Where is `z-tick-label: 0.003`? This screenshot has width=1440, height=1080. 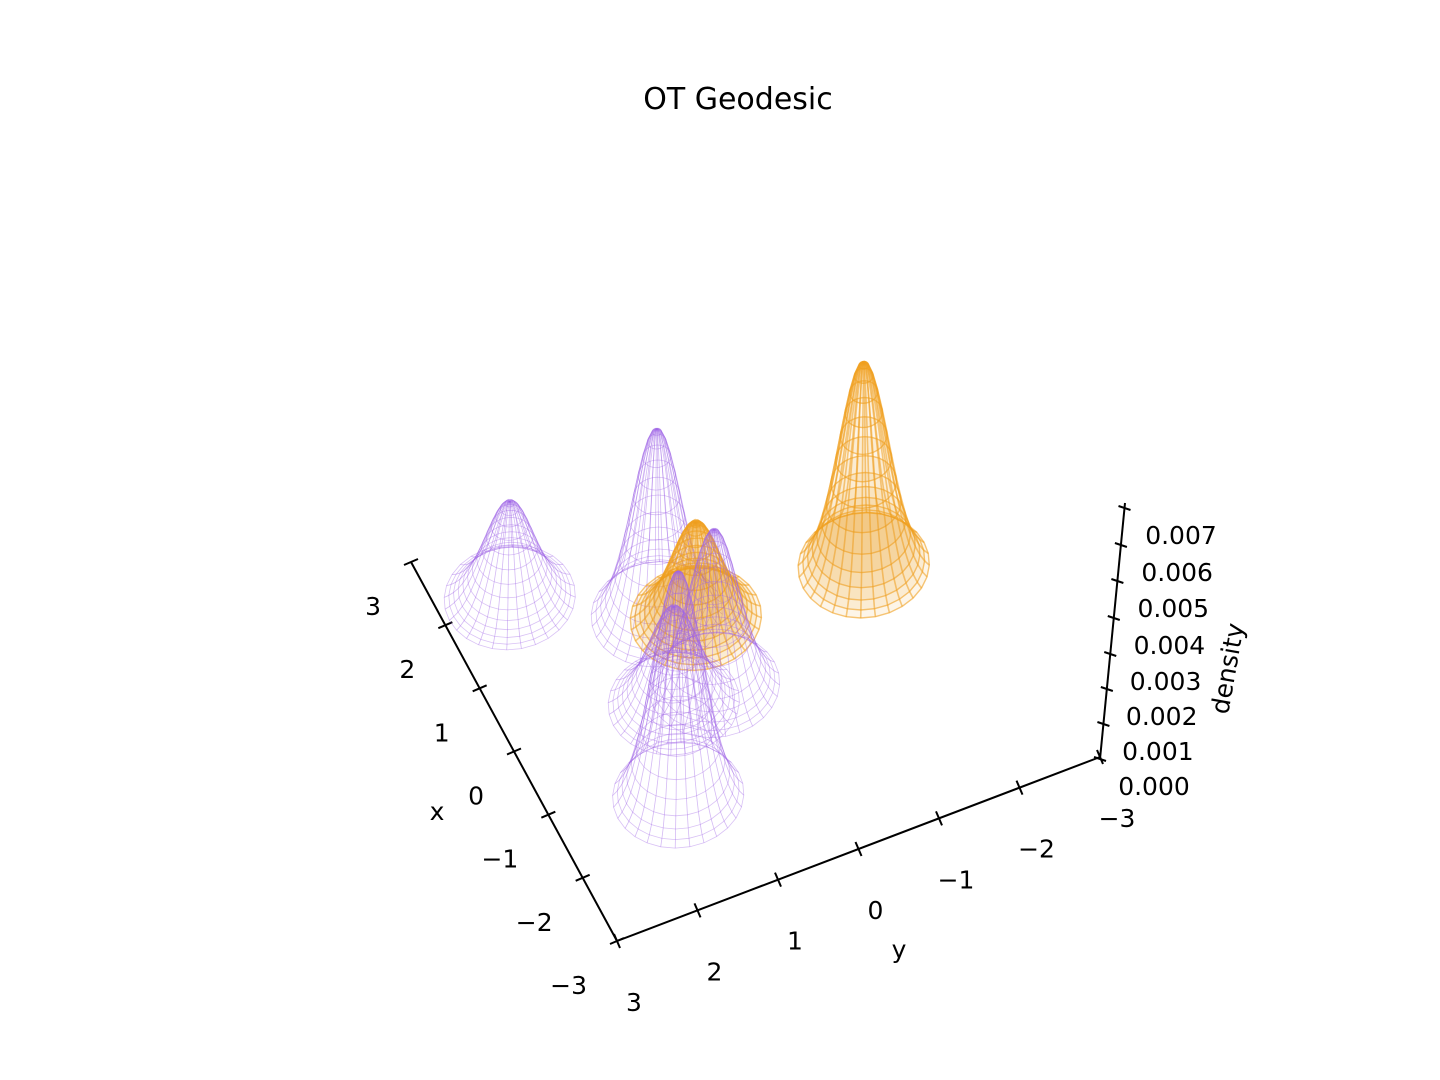
z-tick-label: 0.003 is located at coordinates (1166, 681).